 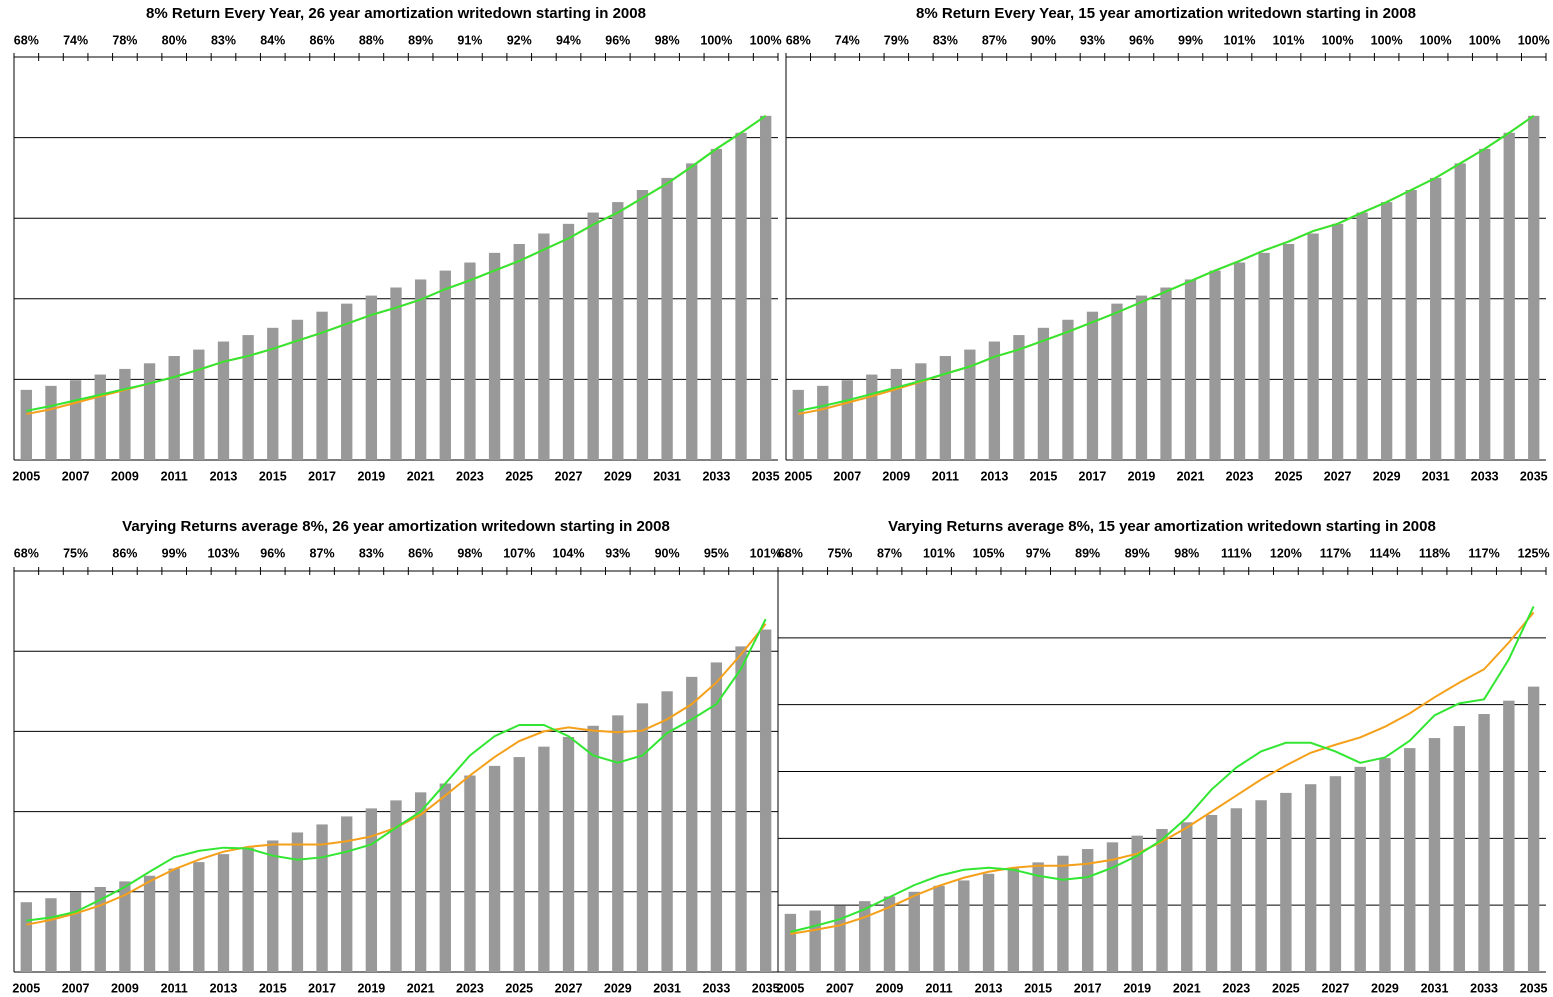 What do you see at coordinates (1483, 553) in the screenshot?
I see `top-tick-label: 117%` at bounding box center [1483, 553].